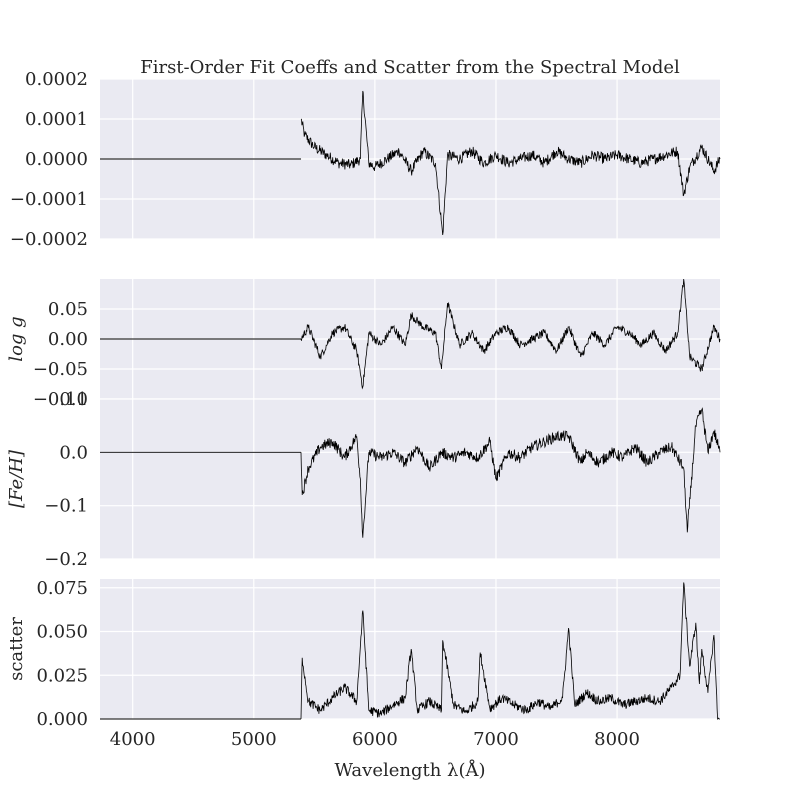  Describe the element at coordinates (16, 649) in the screenshot. I see `y-axis-label: scatter` at that location.